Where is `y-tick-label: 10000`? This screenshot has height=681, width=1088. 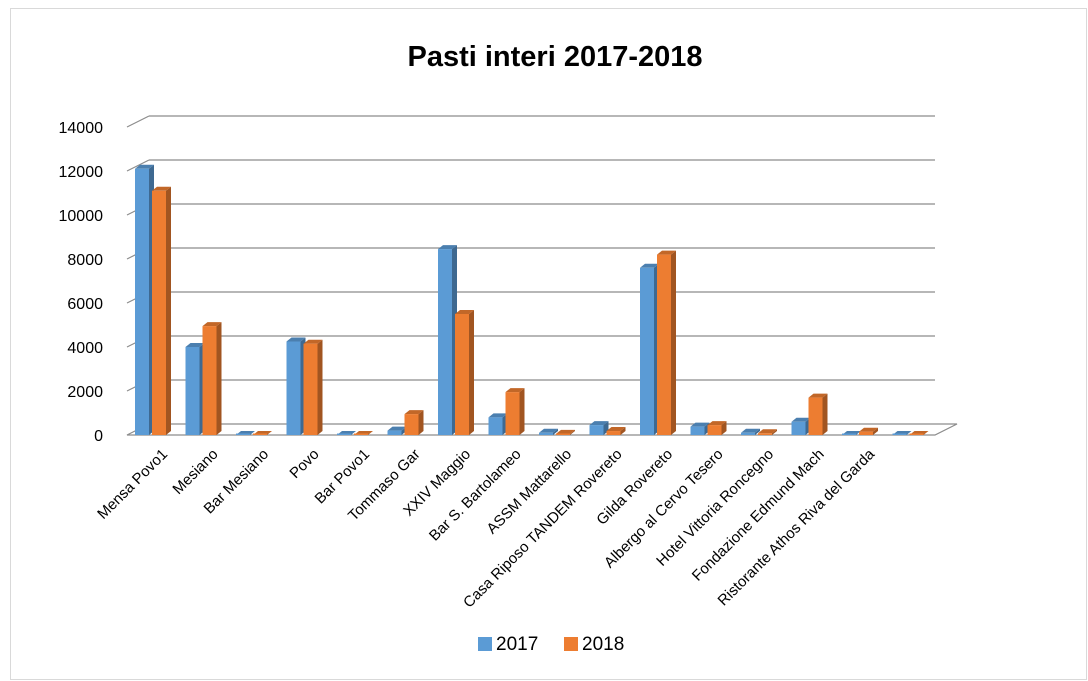
y-tick-label: 10000 is located at coordinates (81, 216).